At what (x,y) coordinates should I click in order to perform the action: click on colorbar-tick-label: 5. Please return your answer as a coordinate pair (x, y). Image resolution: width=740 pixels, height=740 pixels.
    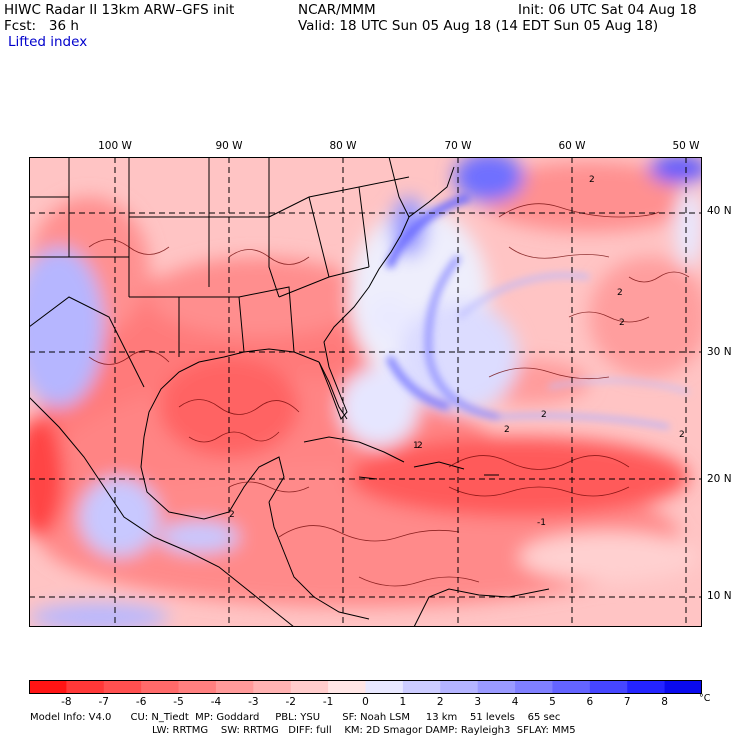
    Looking at the image, I should click on (552, 702).